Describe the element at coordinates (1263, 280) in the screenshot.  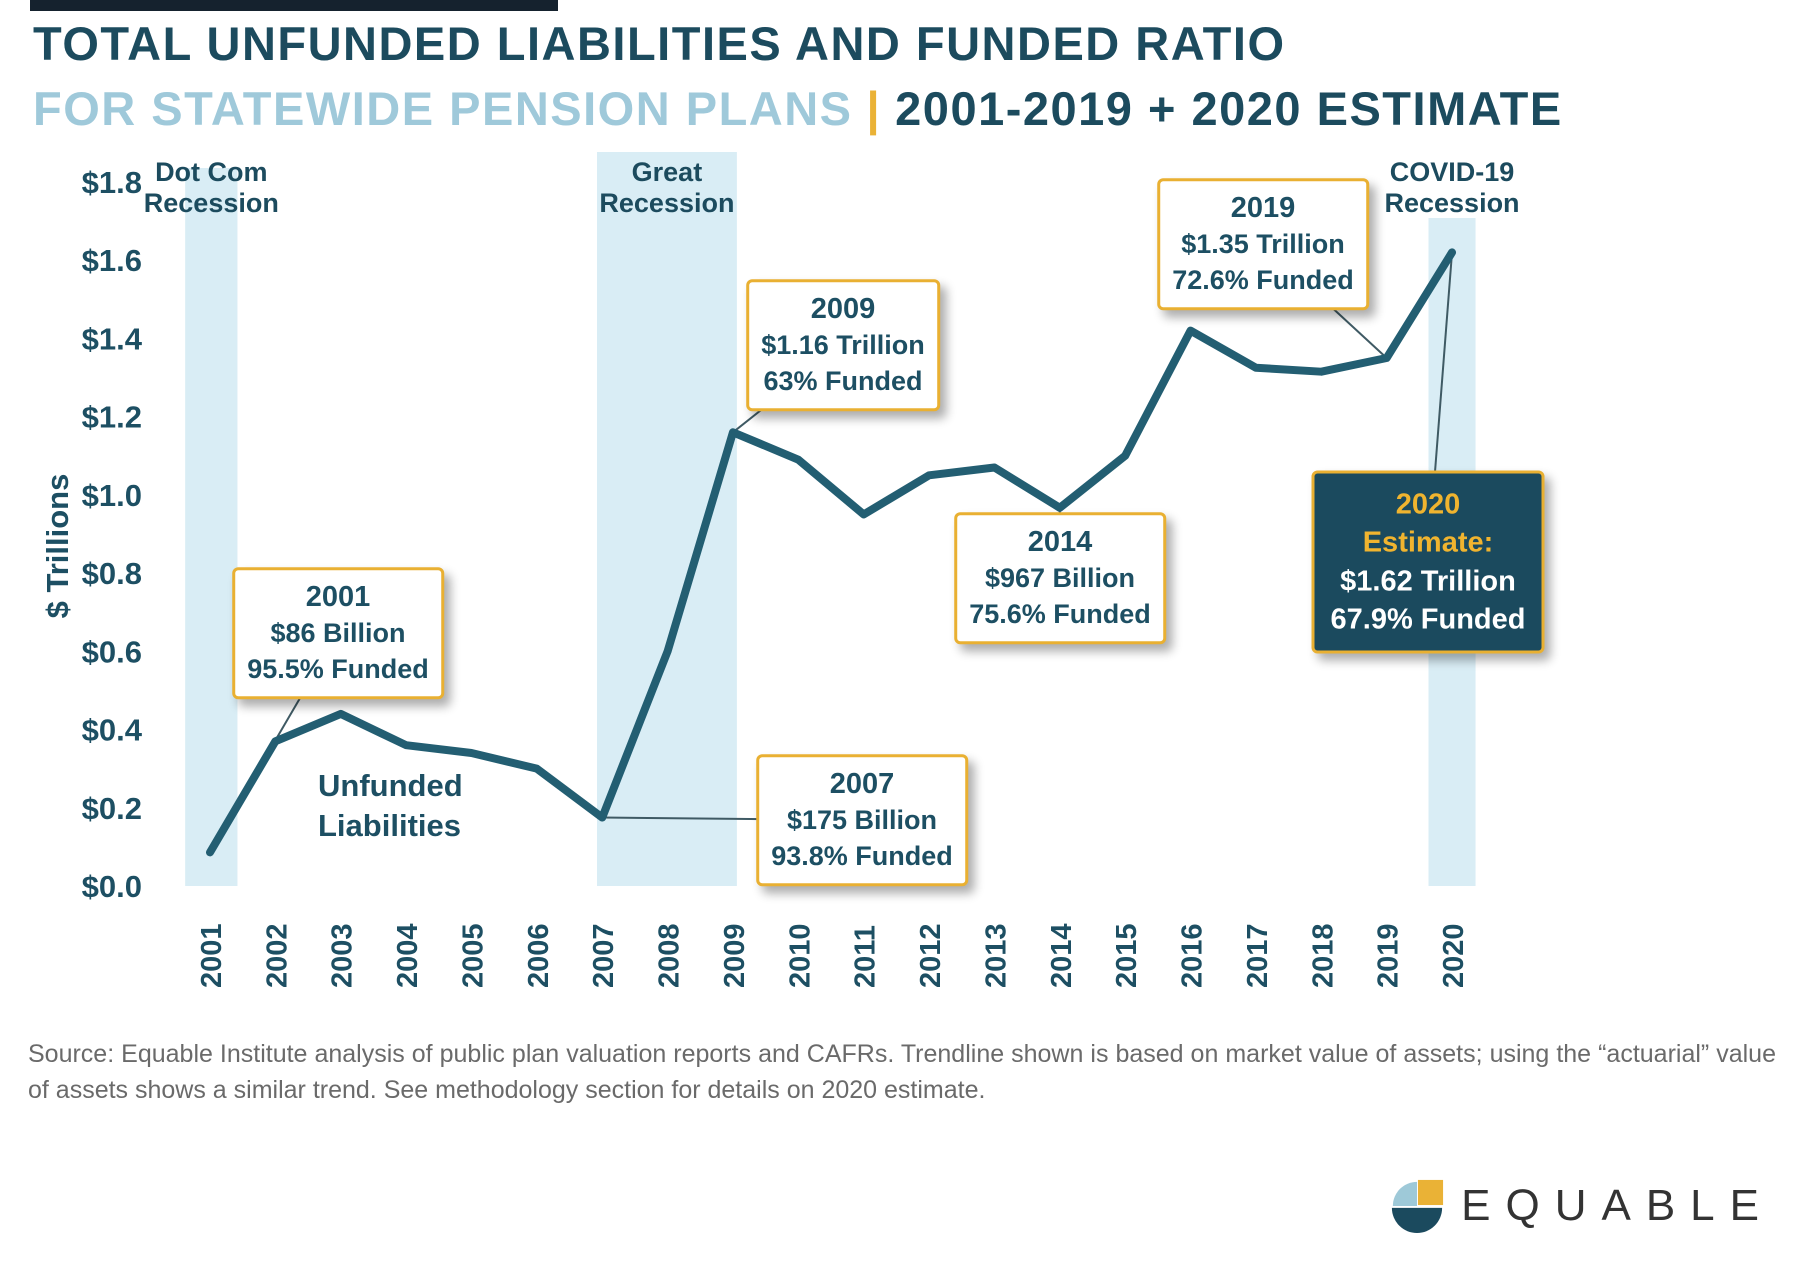
I see `callout-text-line: 72.6% Funded` at that location.